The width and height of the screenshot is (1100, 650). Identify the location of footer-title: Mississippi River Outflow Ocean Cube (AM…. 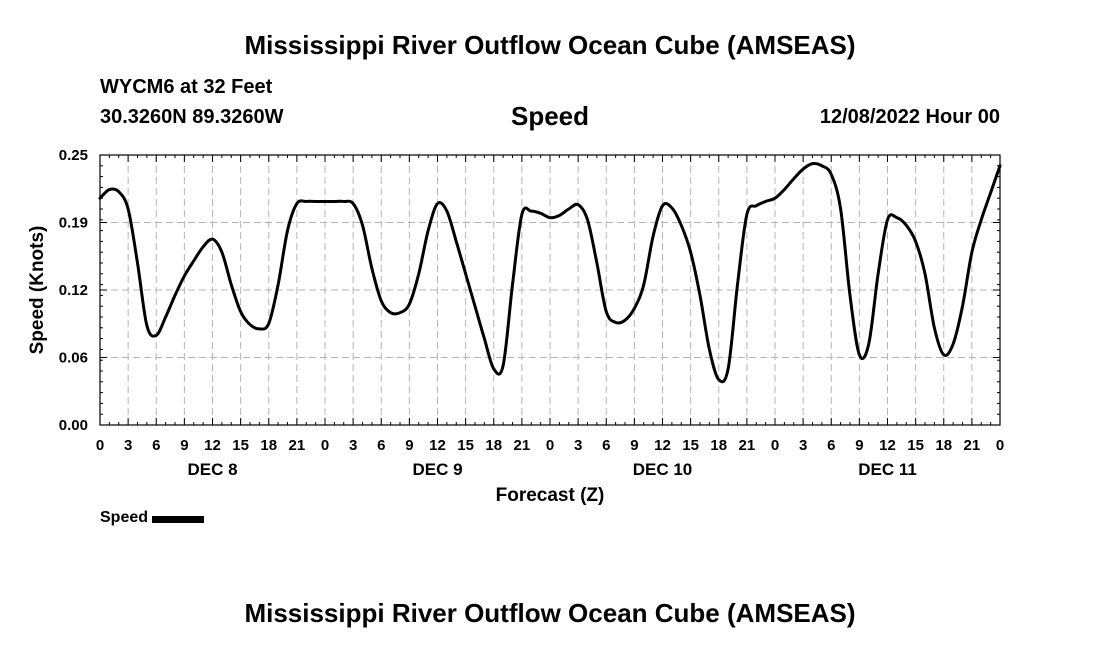
(550, 613).